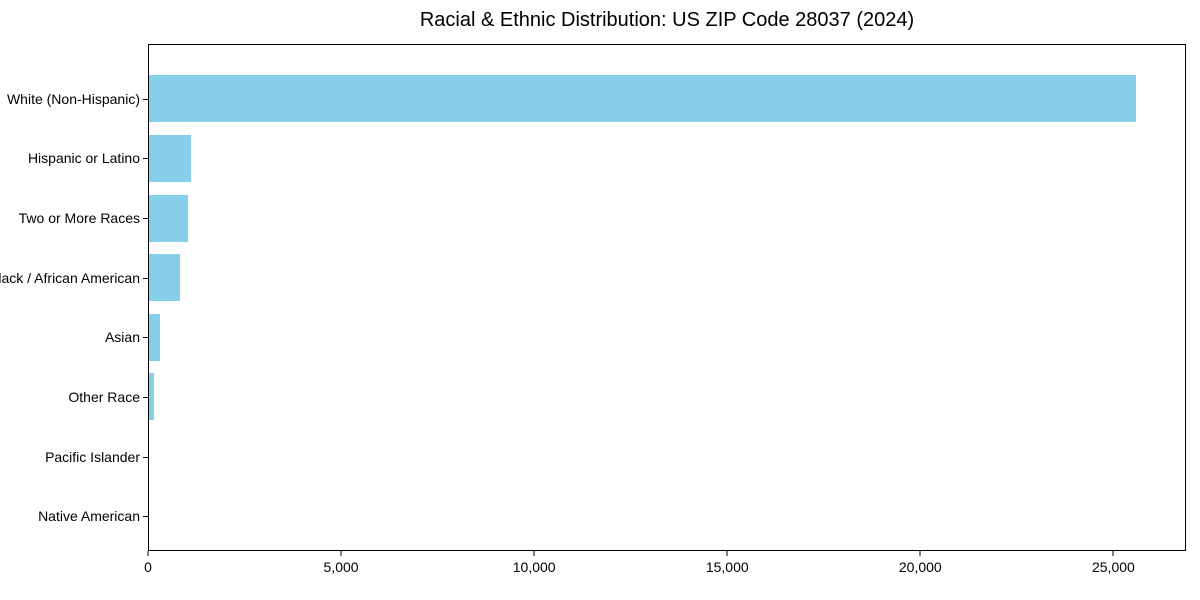 Image resolution: width=1200 pixels, height=600 pixels. Describe the element at coordinates (727, 567) in the screenshot. I see `x-tick-label: 15,000` at that location.